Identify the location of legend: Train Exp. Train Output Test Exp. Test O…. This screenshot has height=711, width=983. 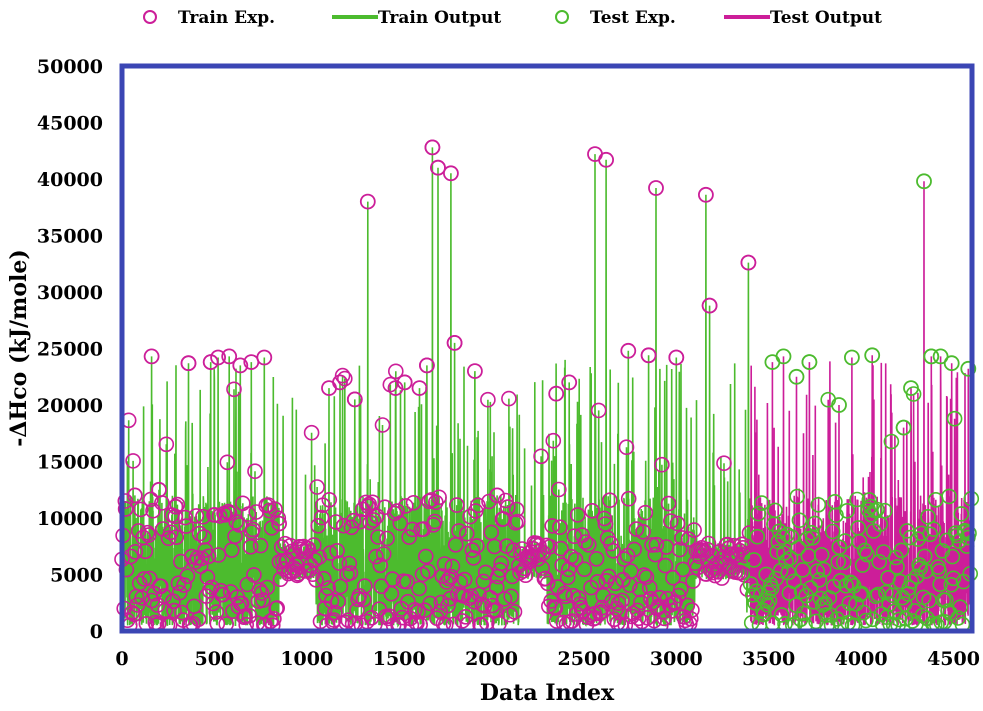
(512, 18).